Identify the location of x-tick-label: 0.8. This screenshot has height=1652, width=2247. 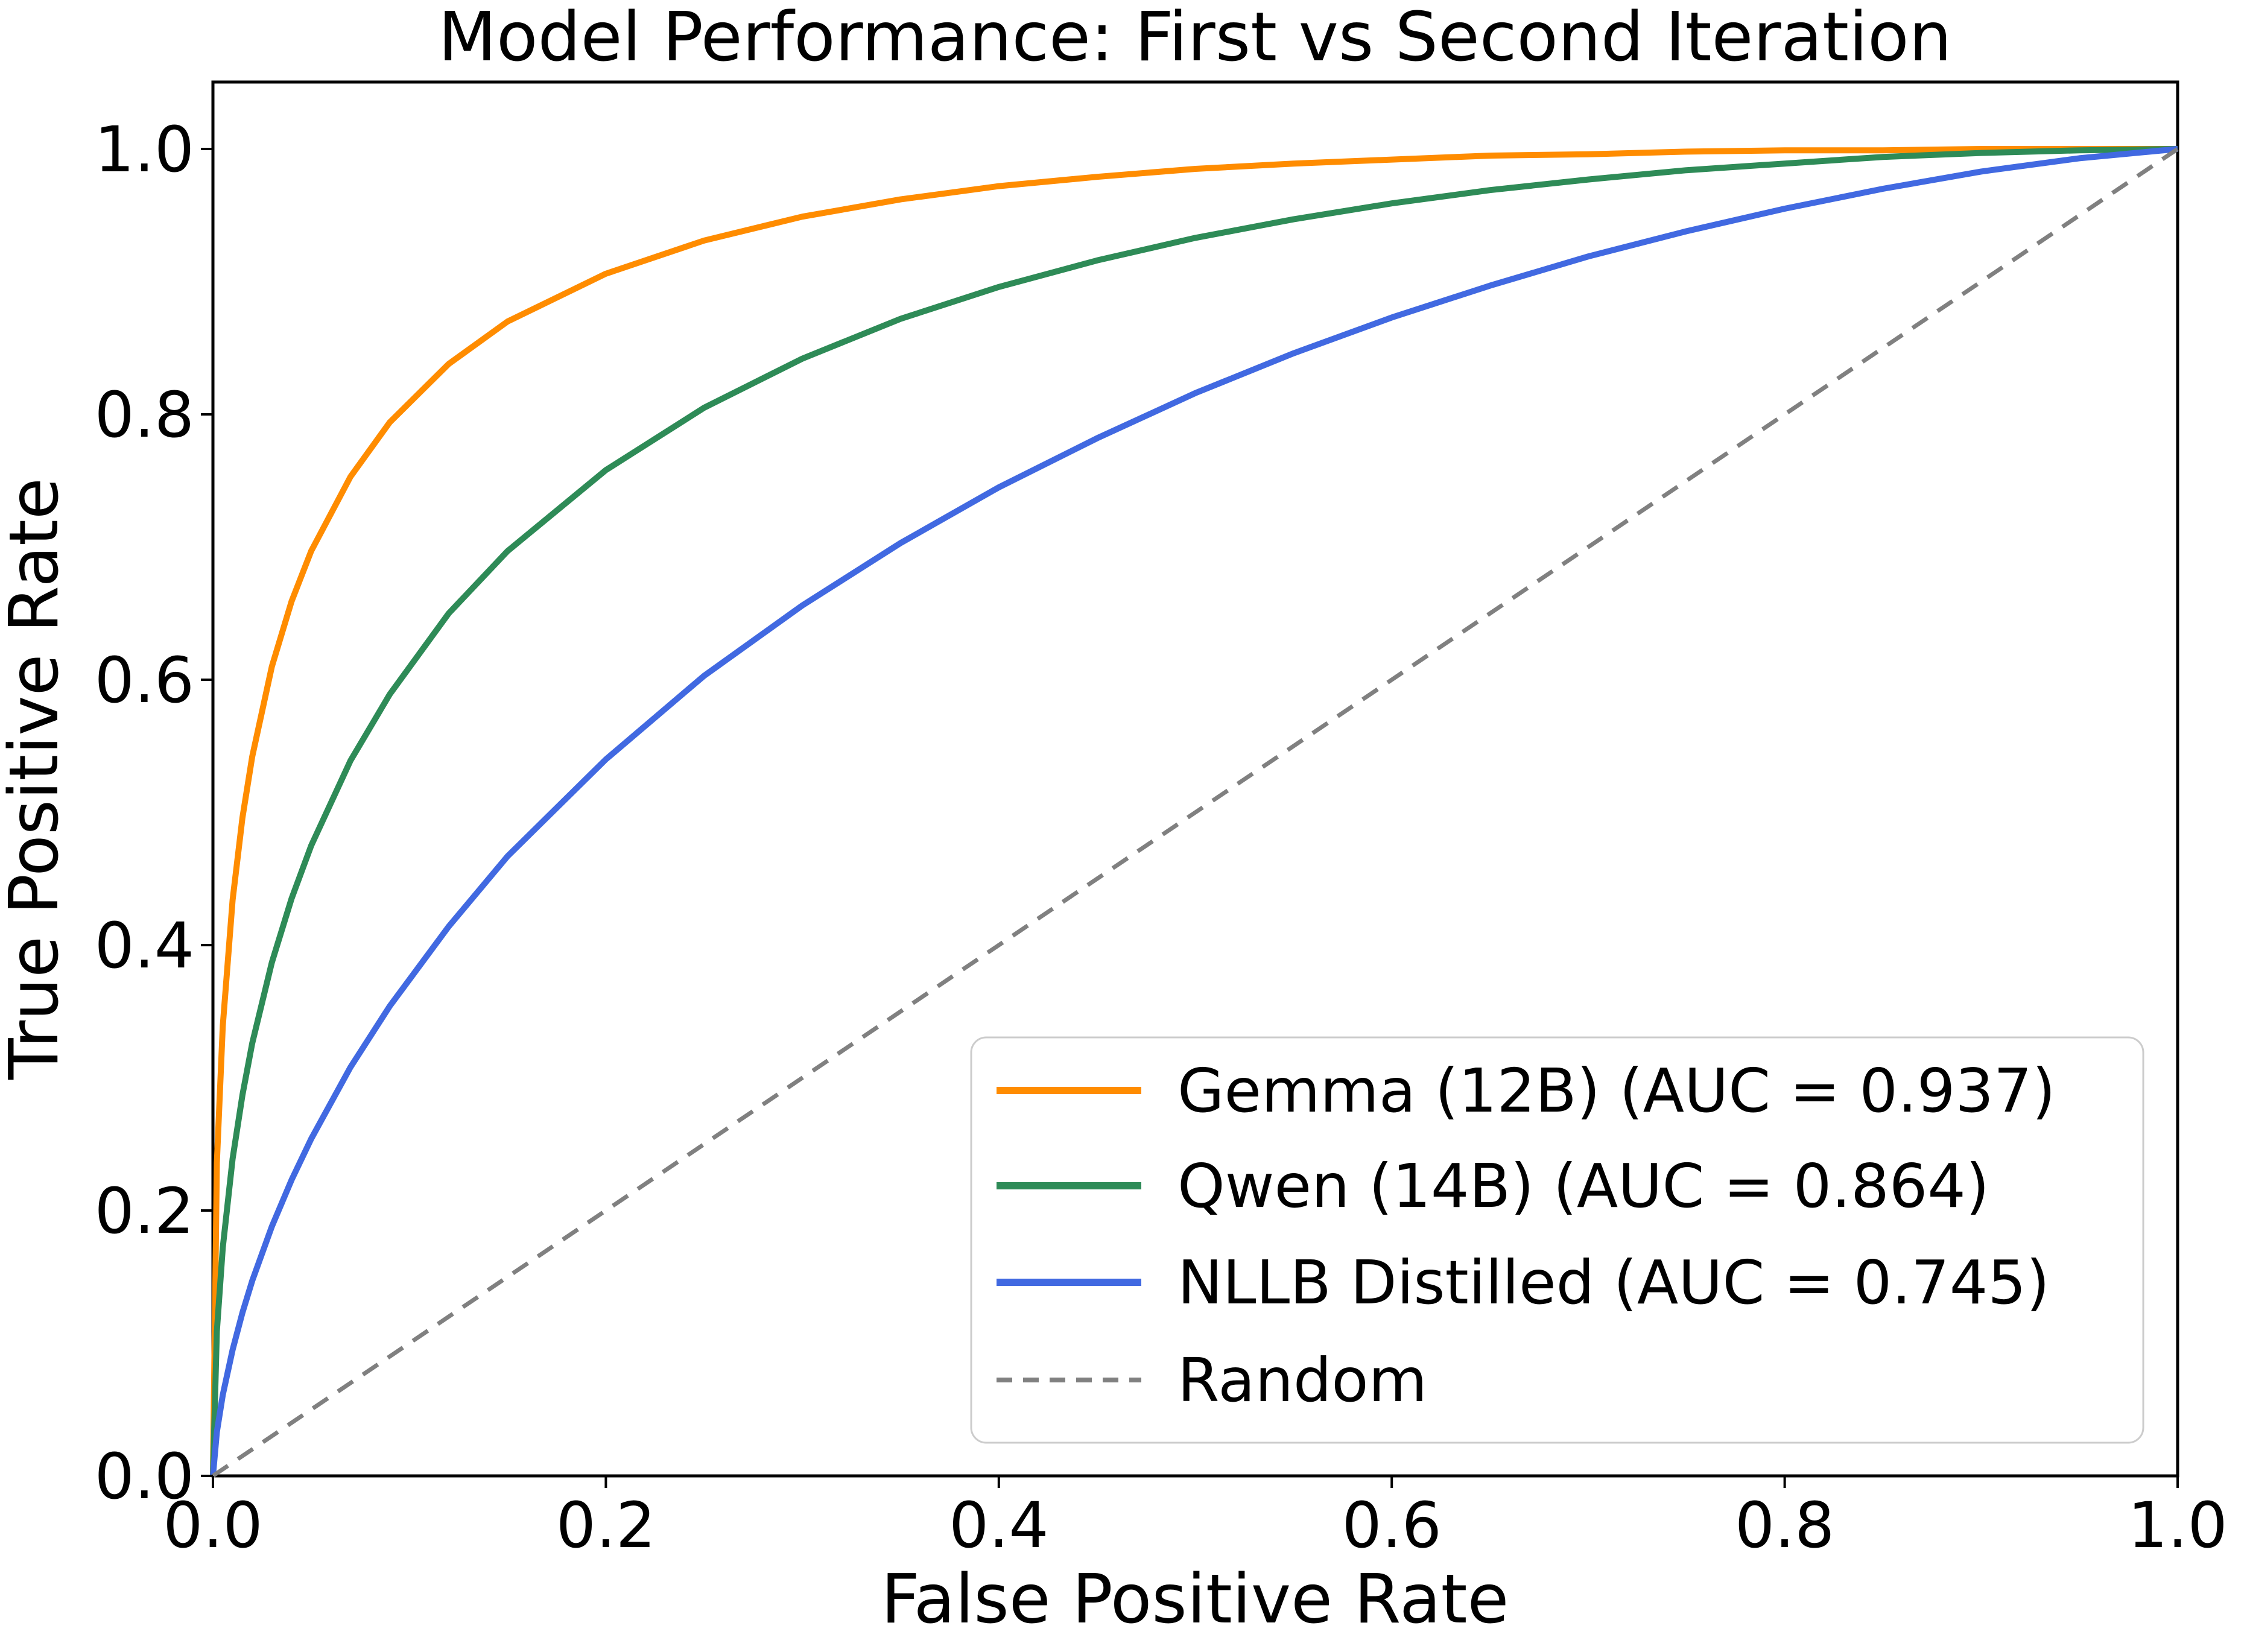
(1784, 1525).